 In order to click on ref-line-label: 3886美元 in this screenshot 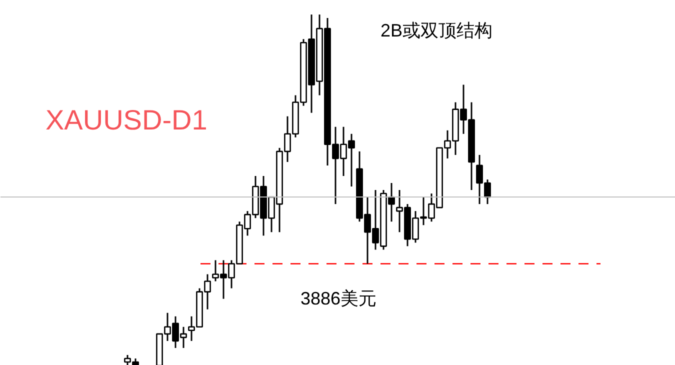, I will do `click(338, 298)`.